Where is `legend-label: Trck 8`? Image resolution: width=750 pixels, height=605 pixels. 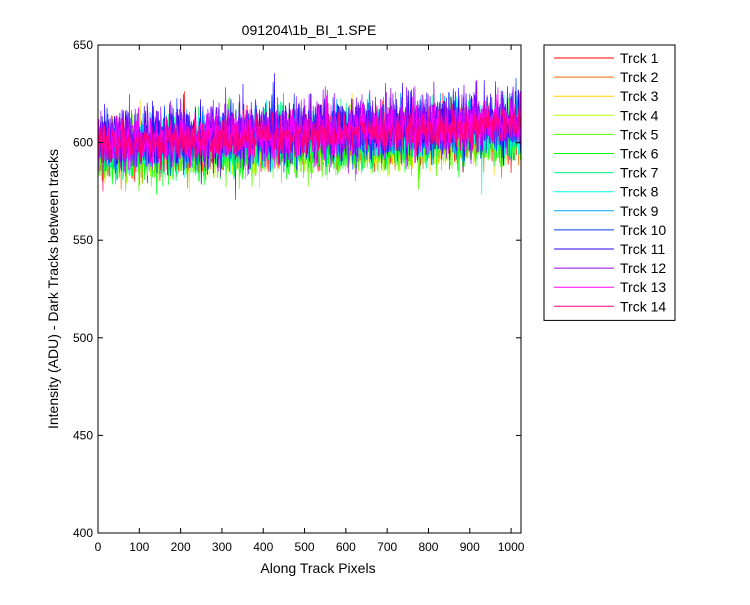 legend-label: Trck 8 is located at coordinates (639, 192).